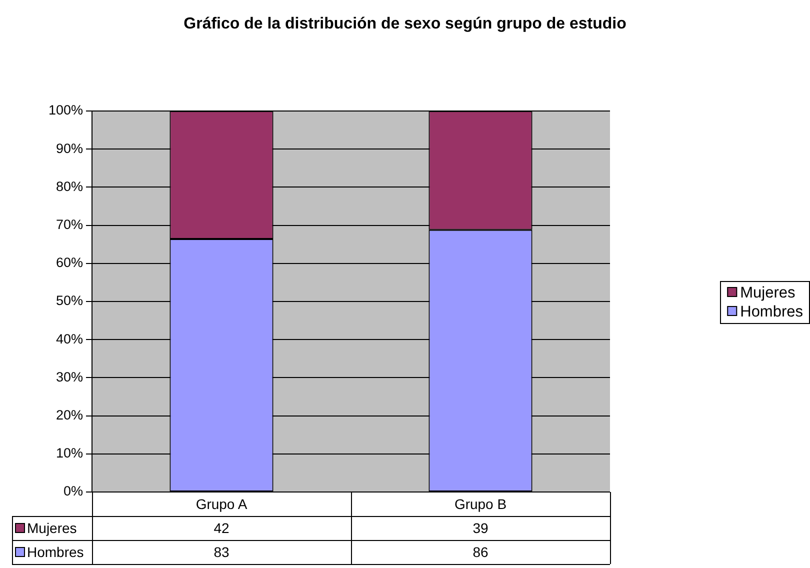 This screenshot has width=810, height=568. Describe the element at coordinates (222, 504) in the screenshot. I see `x-tick-label: Grupo A` at that location.